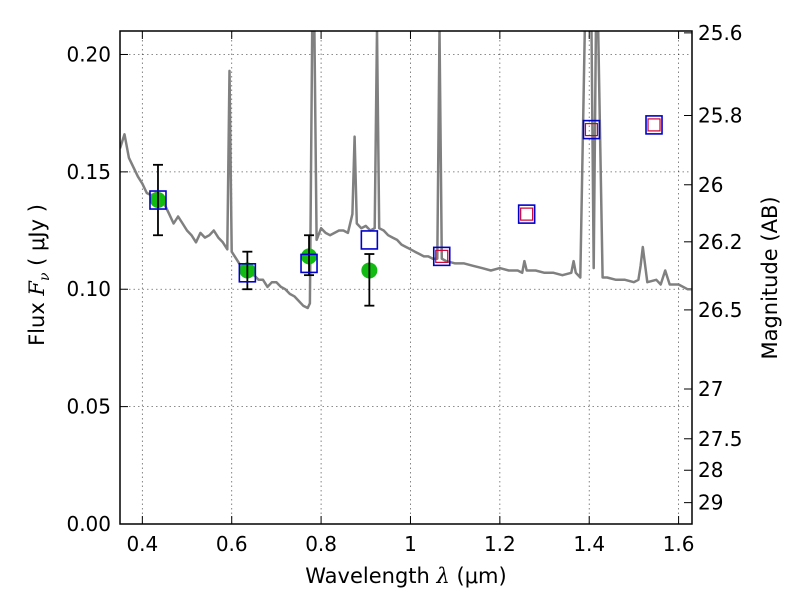 The width and height of the screenshot is (800, 600). I want to click on y2-axis-label: Magnitude (AB), so click(770, 277).